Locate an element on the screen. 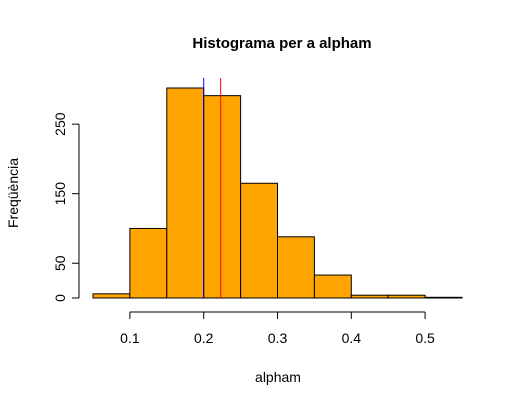  x-axis: 0.1 0.2 0.3 0.4 0.5 is located at coordinates (277, 328).